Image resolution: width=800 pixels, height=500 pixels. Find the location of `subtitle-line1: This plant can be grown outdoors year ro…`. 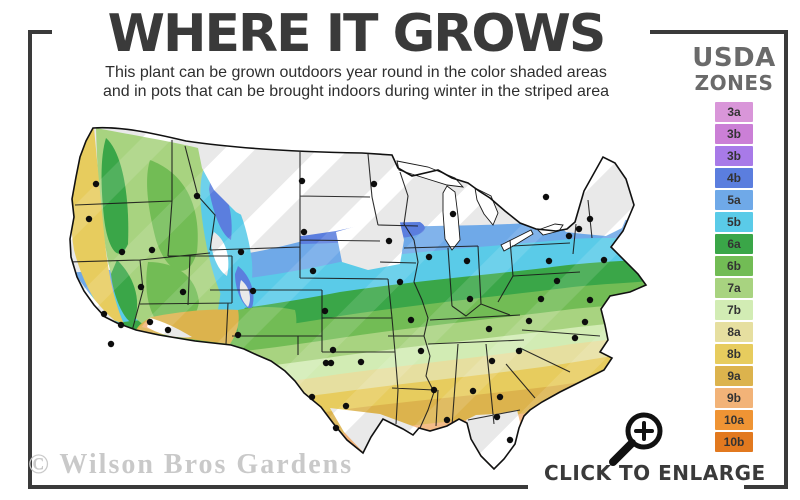

subtitle-line1: This plant can be grown outdoors year ro… is located at coordinates (356, 72).